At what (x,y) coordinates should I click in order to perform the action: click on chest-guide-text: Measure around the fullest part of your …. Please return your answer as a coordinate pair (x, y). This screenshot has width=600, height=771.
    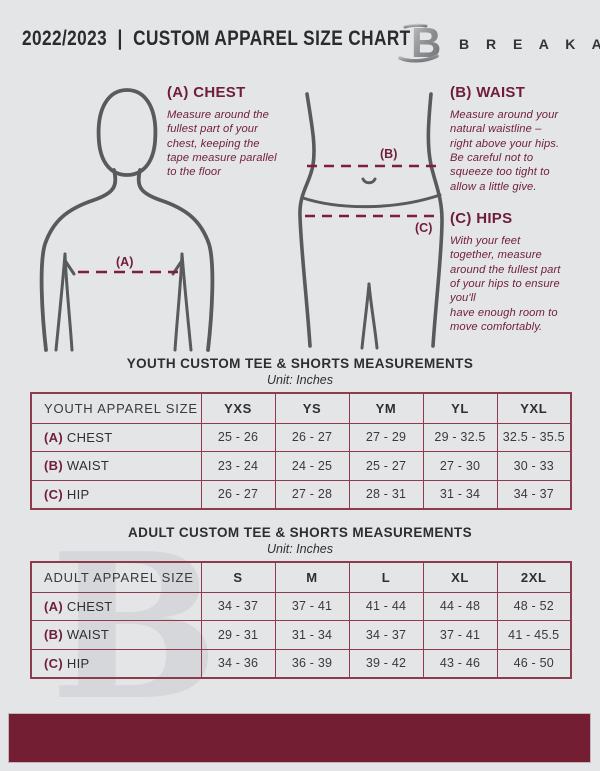
    Looking at the image, I should click on (222, 144).